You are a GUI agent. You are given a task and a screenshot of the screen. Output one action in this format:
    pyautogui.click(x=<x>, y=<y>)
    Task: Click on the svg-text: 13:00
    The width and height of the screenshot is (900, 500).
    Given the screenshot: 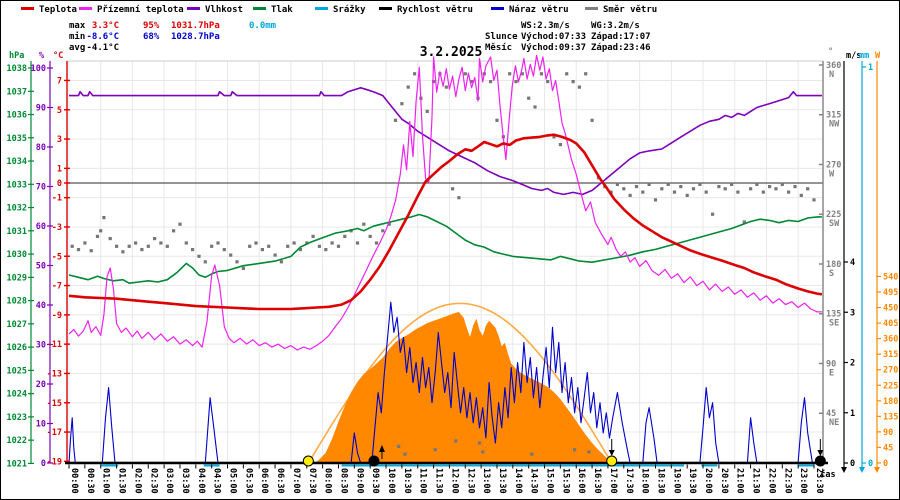 What is the action you would take?
    pyautogui.click(x=486, y=481)
    